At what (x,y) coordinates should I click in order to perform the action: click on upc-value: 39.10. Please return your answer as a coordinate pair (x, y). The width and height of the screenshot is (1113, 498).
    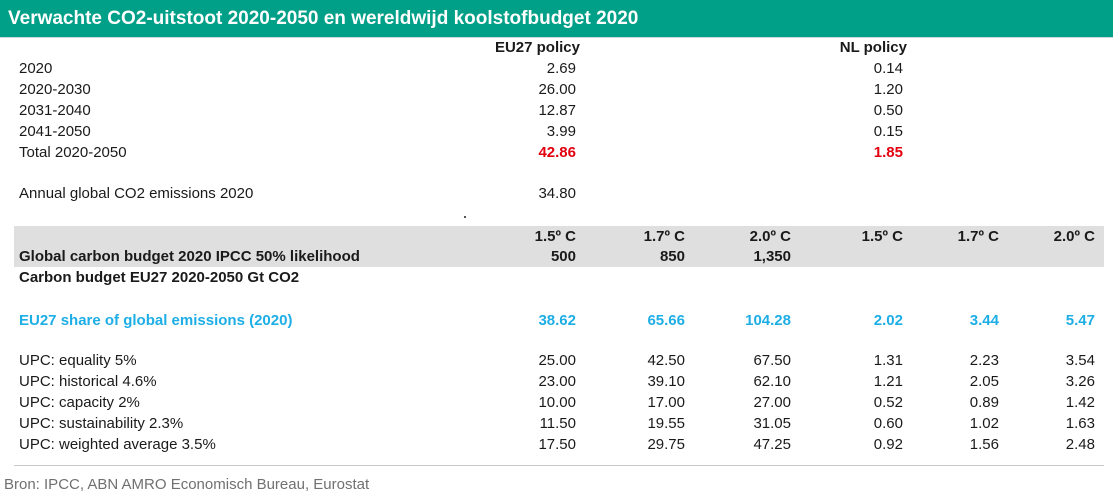
    Looking at the image, I should click on (666, 381).